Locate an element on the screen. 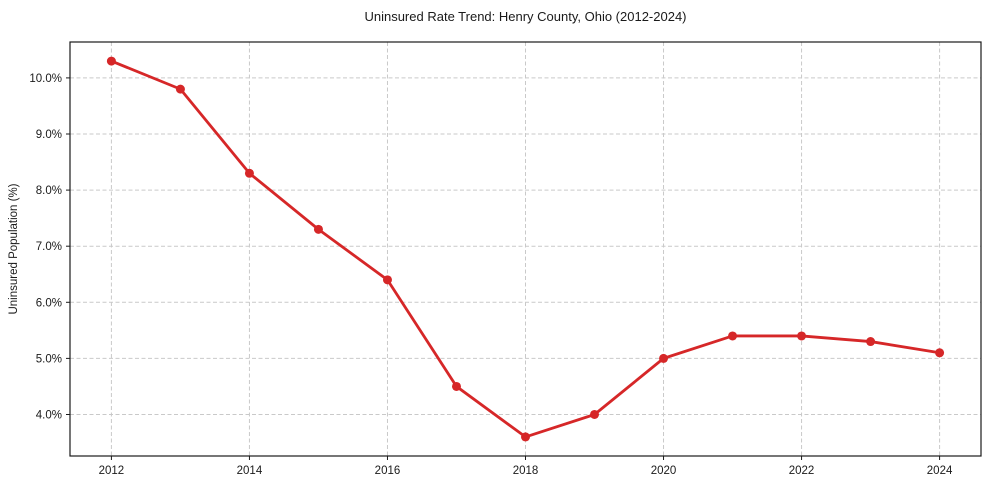  y-tick-label: 7.0% is located at coordinates (49, 247).